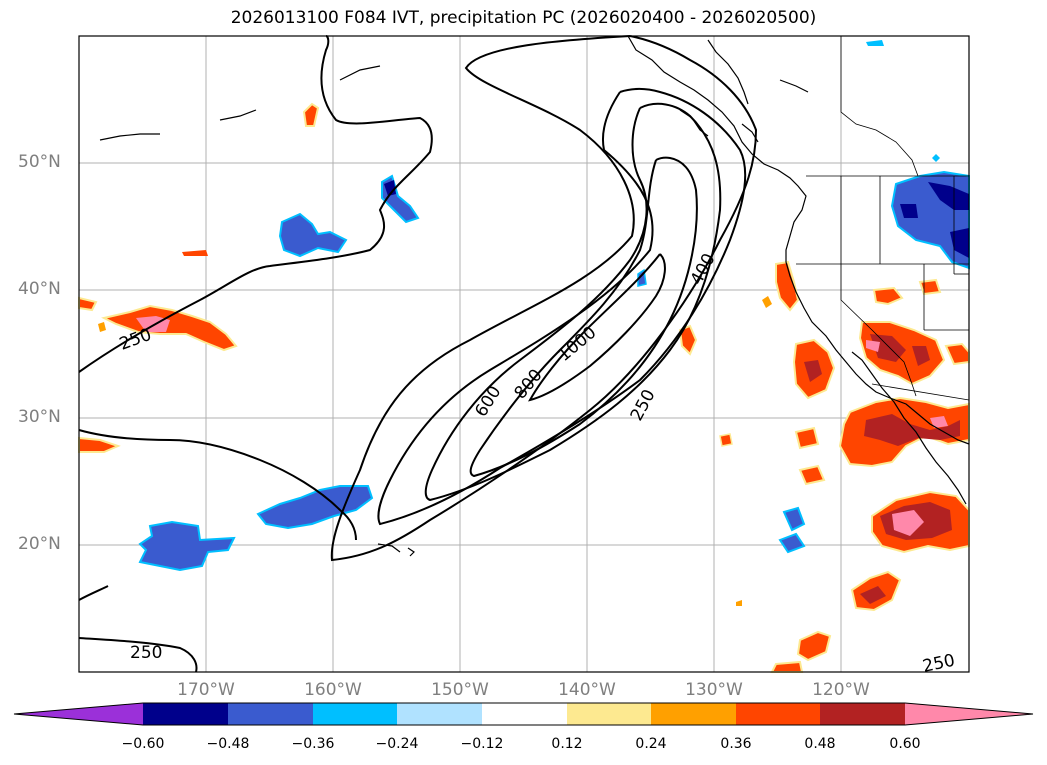 This screenshot has height=765, width=1047. I want to click on colorbar-tick-5: 0.12, so click(567, 744).